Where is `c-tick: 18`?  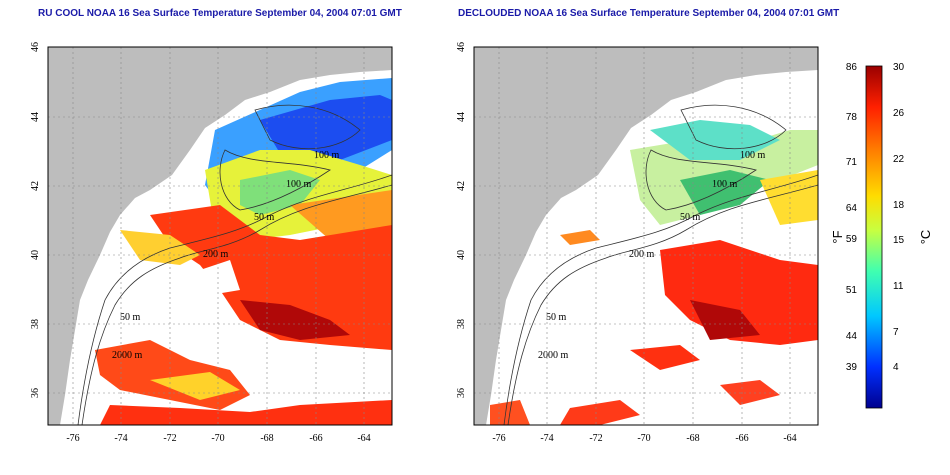 c-tick: 18 is located at coordinates (899, 205).